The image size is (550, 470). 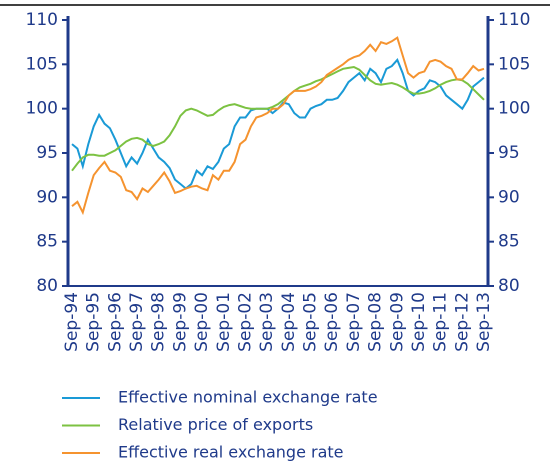 I want to click on y2-tick-label: 90, so click(x=509, y=197).